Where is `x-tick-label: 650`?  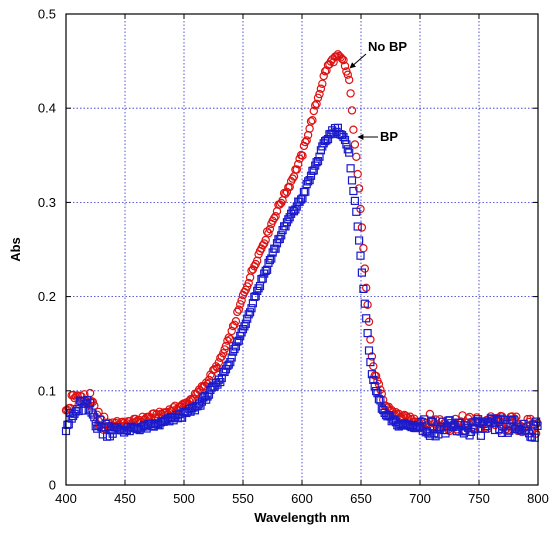
x-tick-label: 650 is located at coordinates (361, 498).